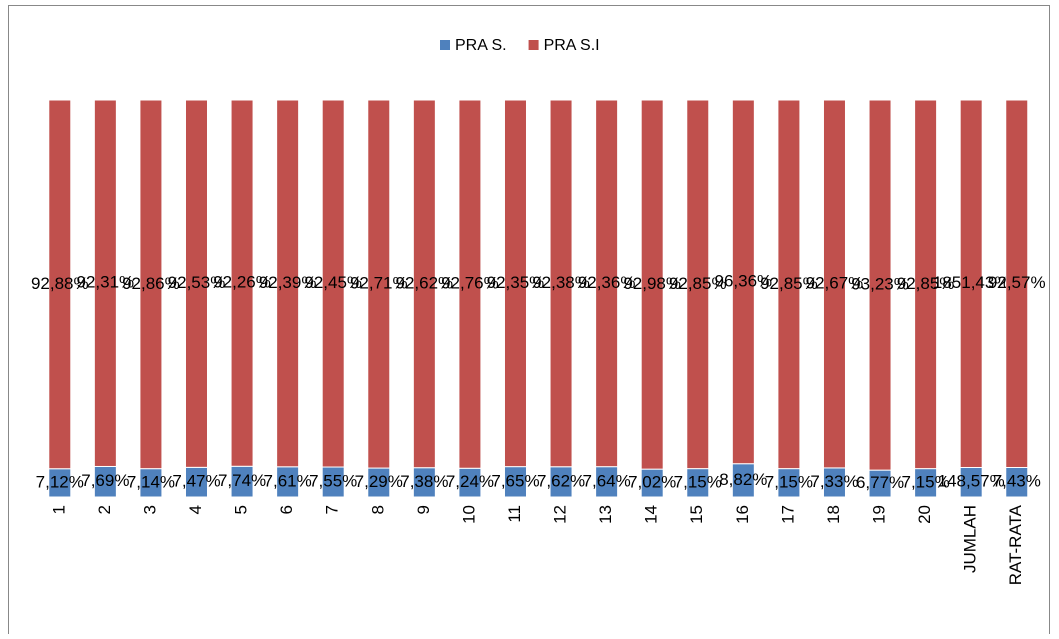  What do you see at coordinates (242, 480) in the screenshot?
I see `value-label: 7,74%` at bounding box center [242, 480].